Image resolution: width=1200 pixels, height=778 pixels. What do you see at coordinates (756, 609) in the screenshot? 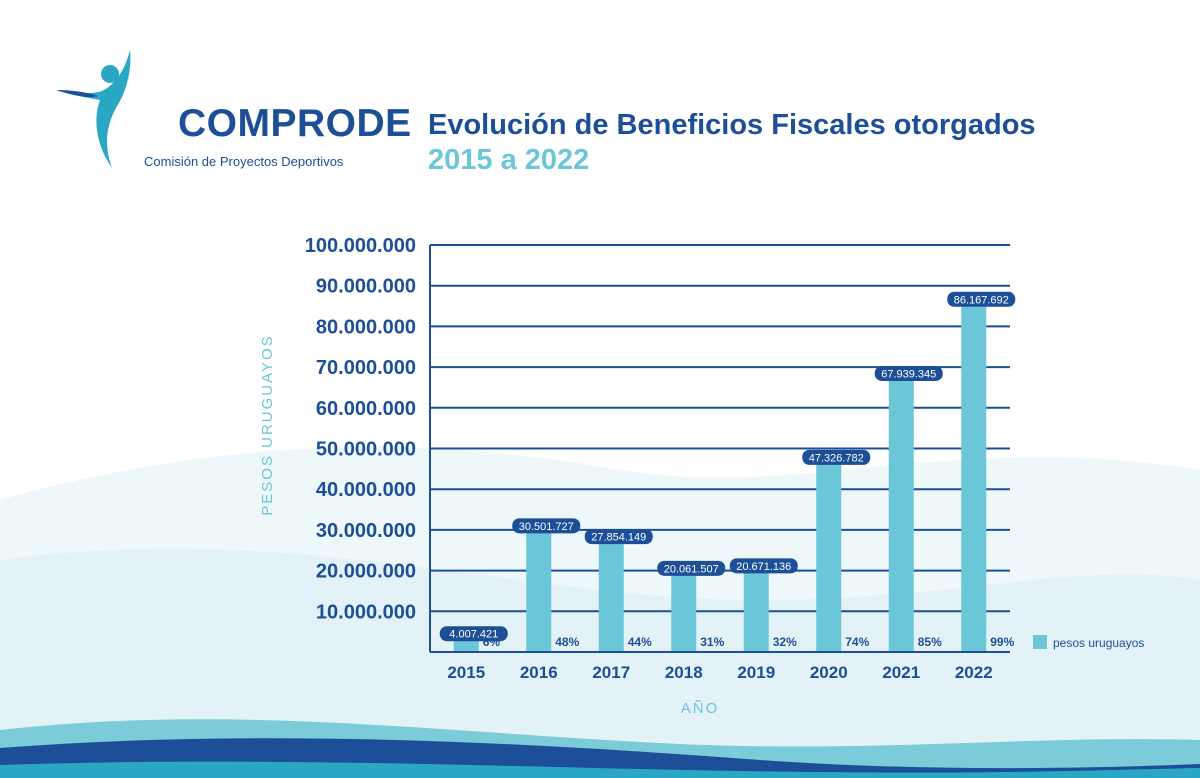
I see `bar-2019` at bounding box center [756, 609].